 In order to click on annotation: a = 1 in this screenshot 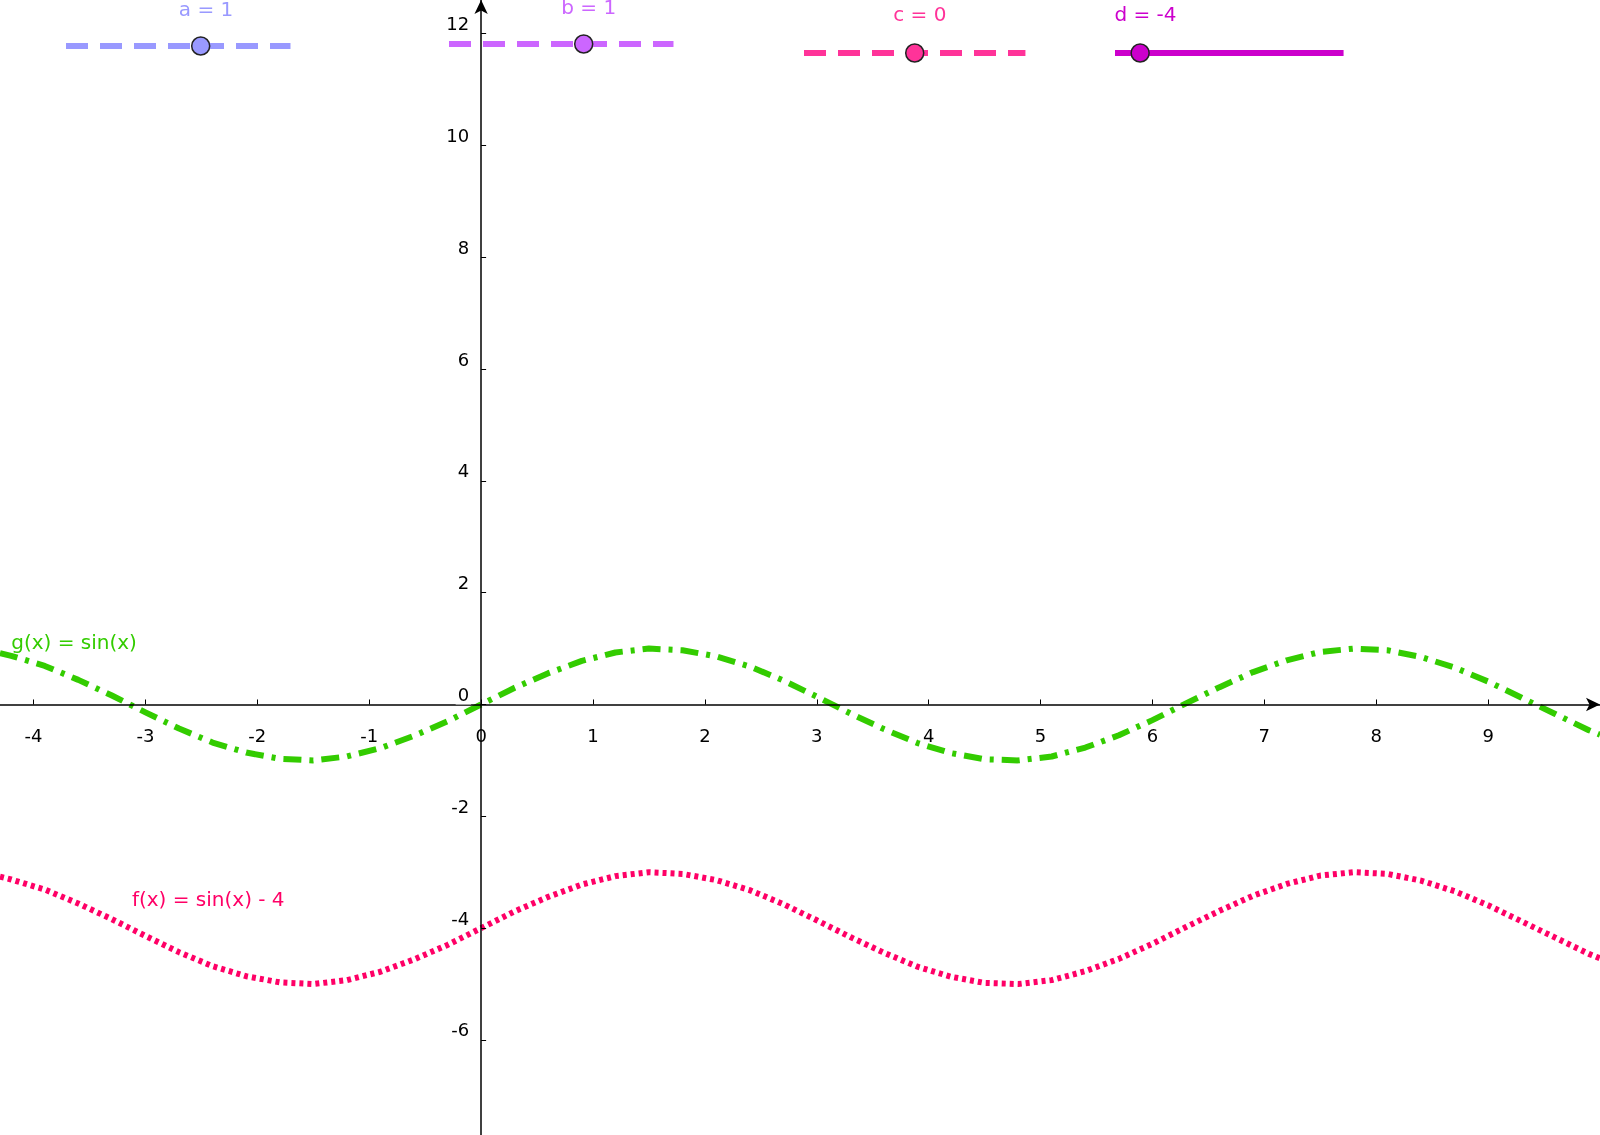, I will do `click(206, 11)`.